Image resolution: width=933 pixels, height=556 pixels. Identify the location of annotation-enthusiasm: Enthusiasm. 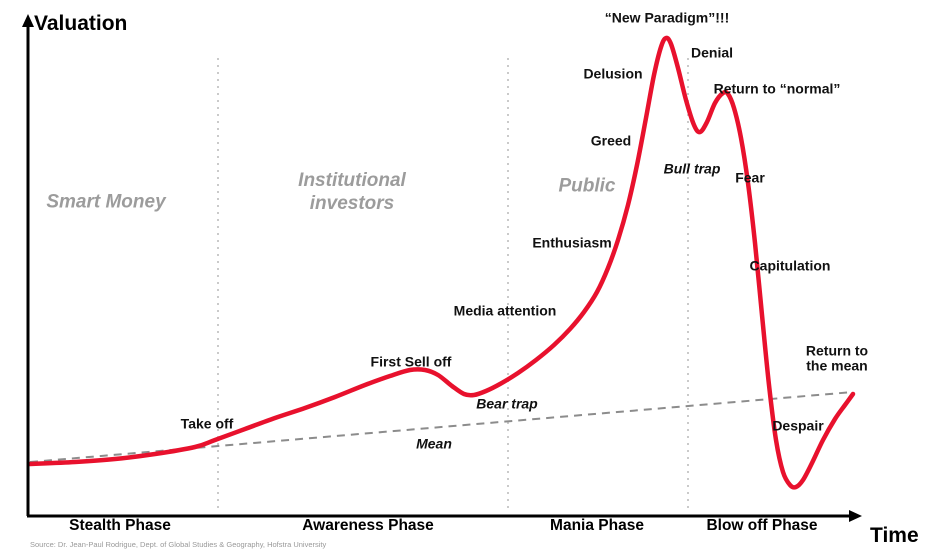
(572, 242).